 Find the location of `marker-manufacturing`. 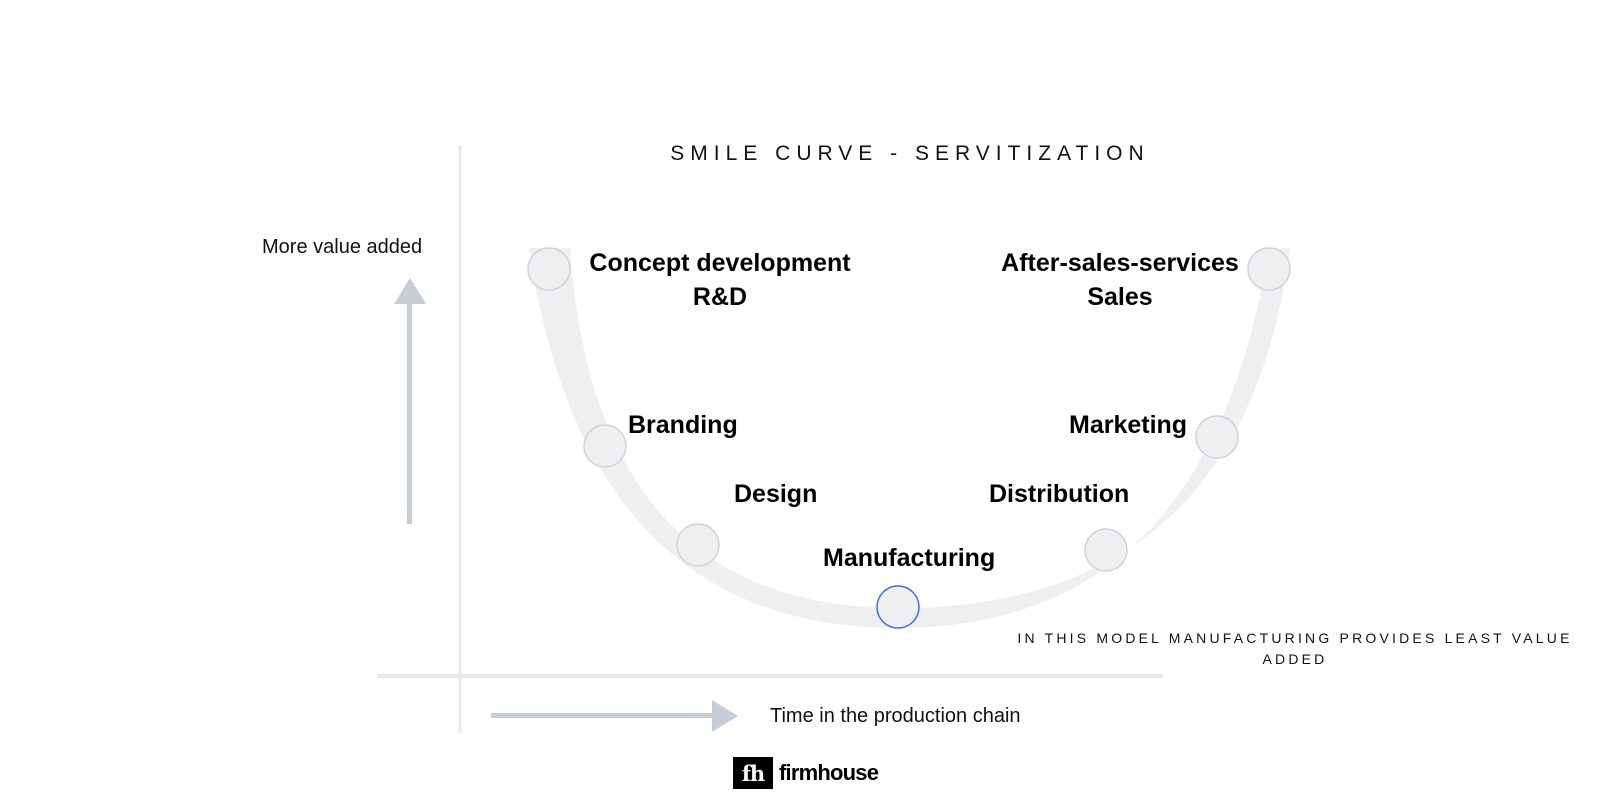

marker-manufacturing is located at coordinates (898, 607).